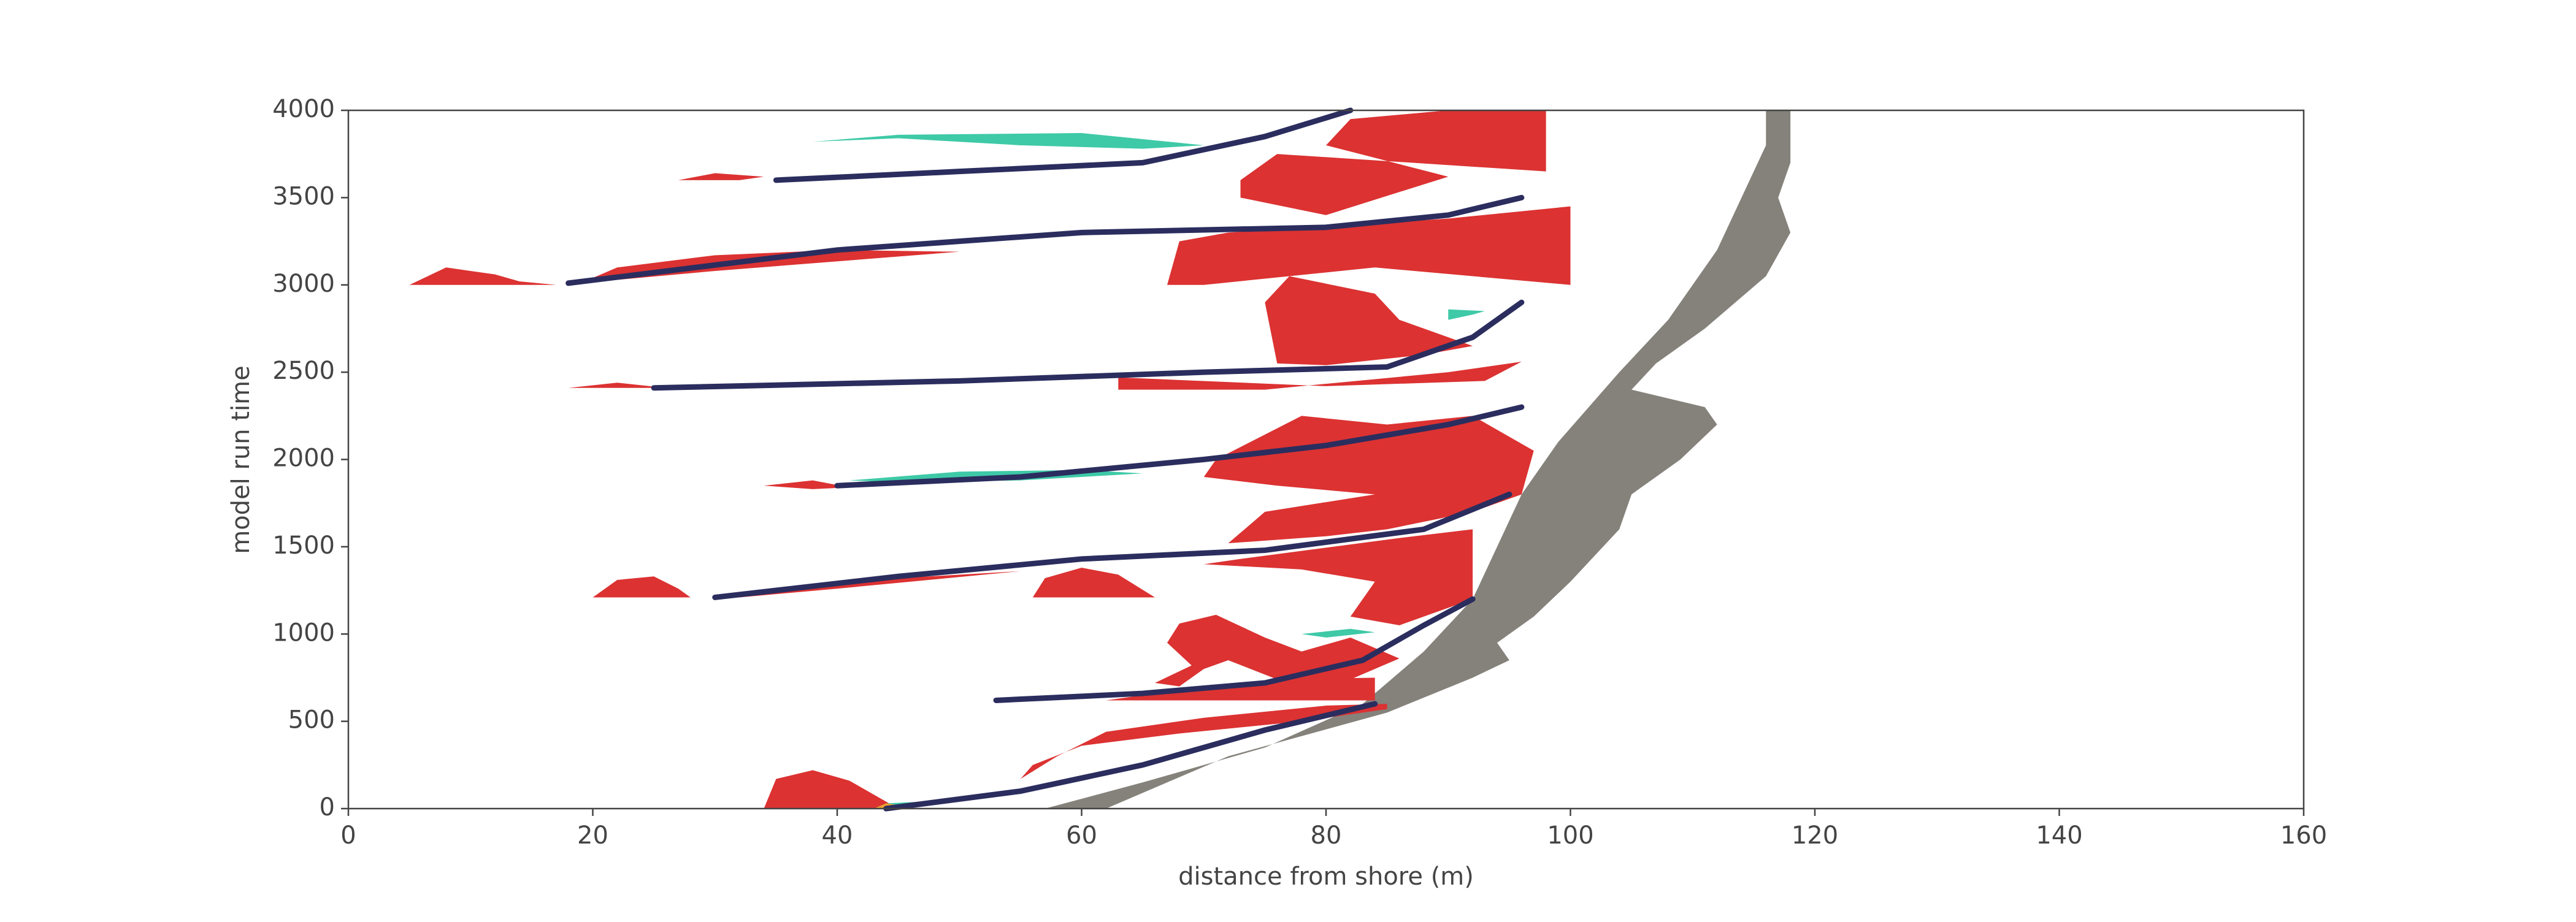 The width and height of the screenshot is (2576, 922). Describe the element at coordinates (303, 458) in the screenshot. I see `y-tick-label: 2000` at that location.